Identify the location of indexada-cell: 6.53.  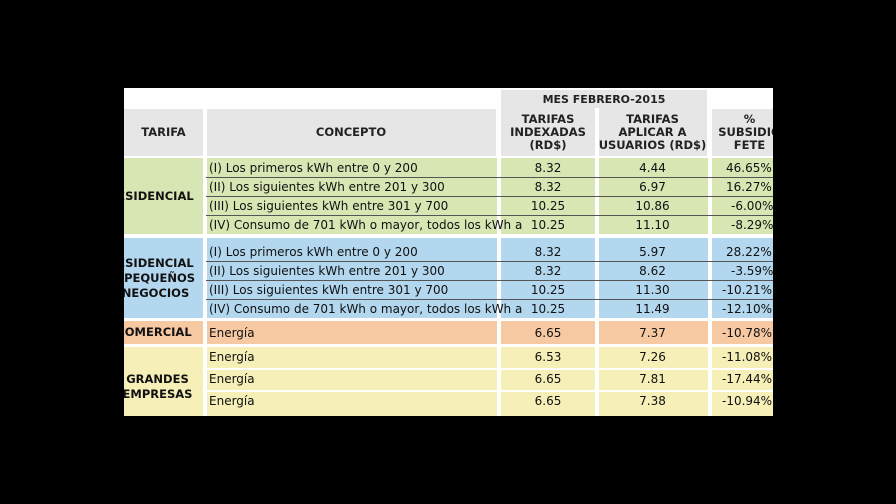
(548, 357).